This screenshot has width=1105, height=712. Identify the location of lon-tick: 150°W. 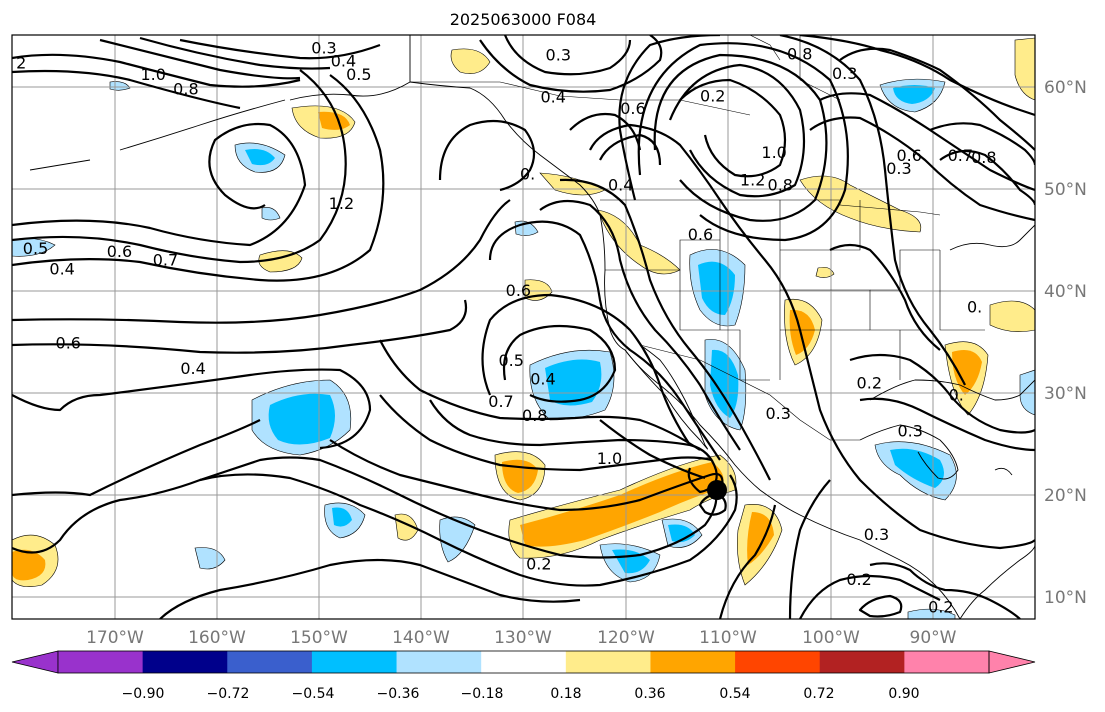
(319, 638).